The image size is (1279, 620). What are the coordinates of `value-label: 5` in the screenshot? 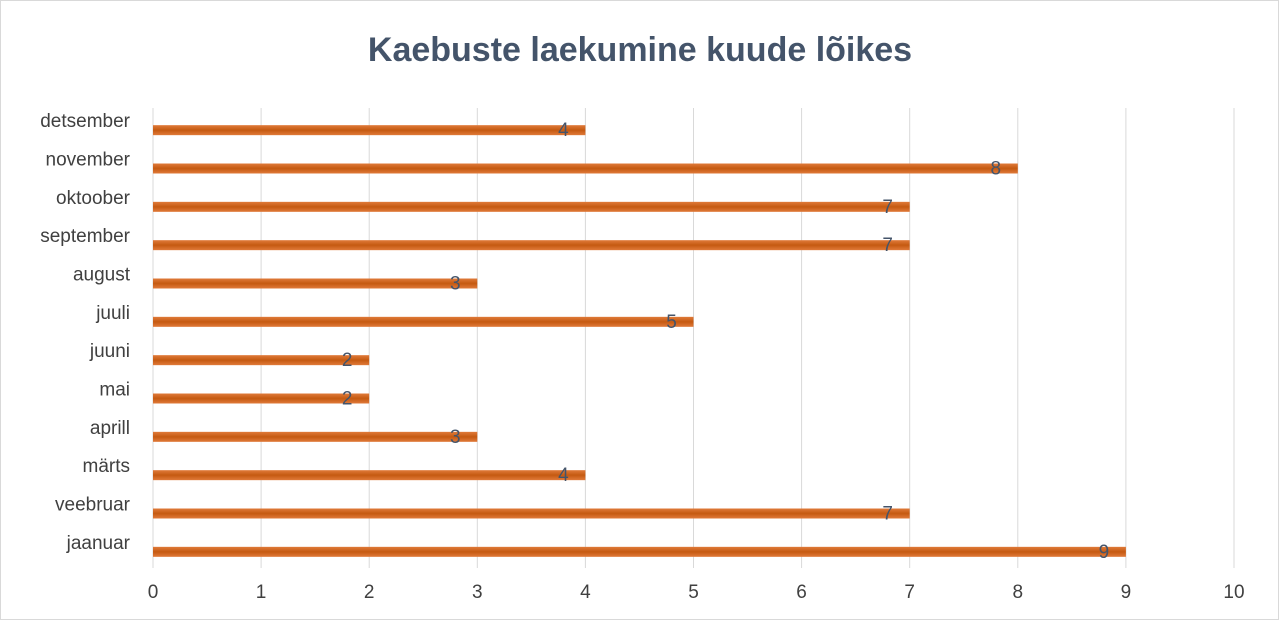 It's located at (671, 322).